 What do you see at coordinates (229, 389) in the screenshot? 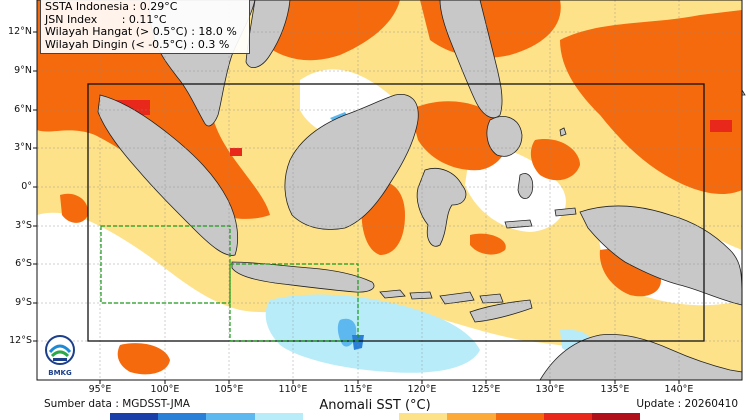
I see `lon-label: 105°E` at bounding box center [229, 389].